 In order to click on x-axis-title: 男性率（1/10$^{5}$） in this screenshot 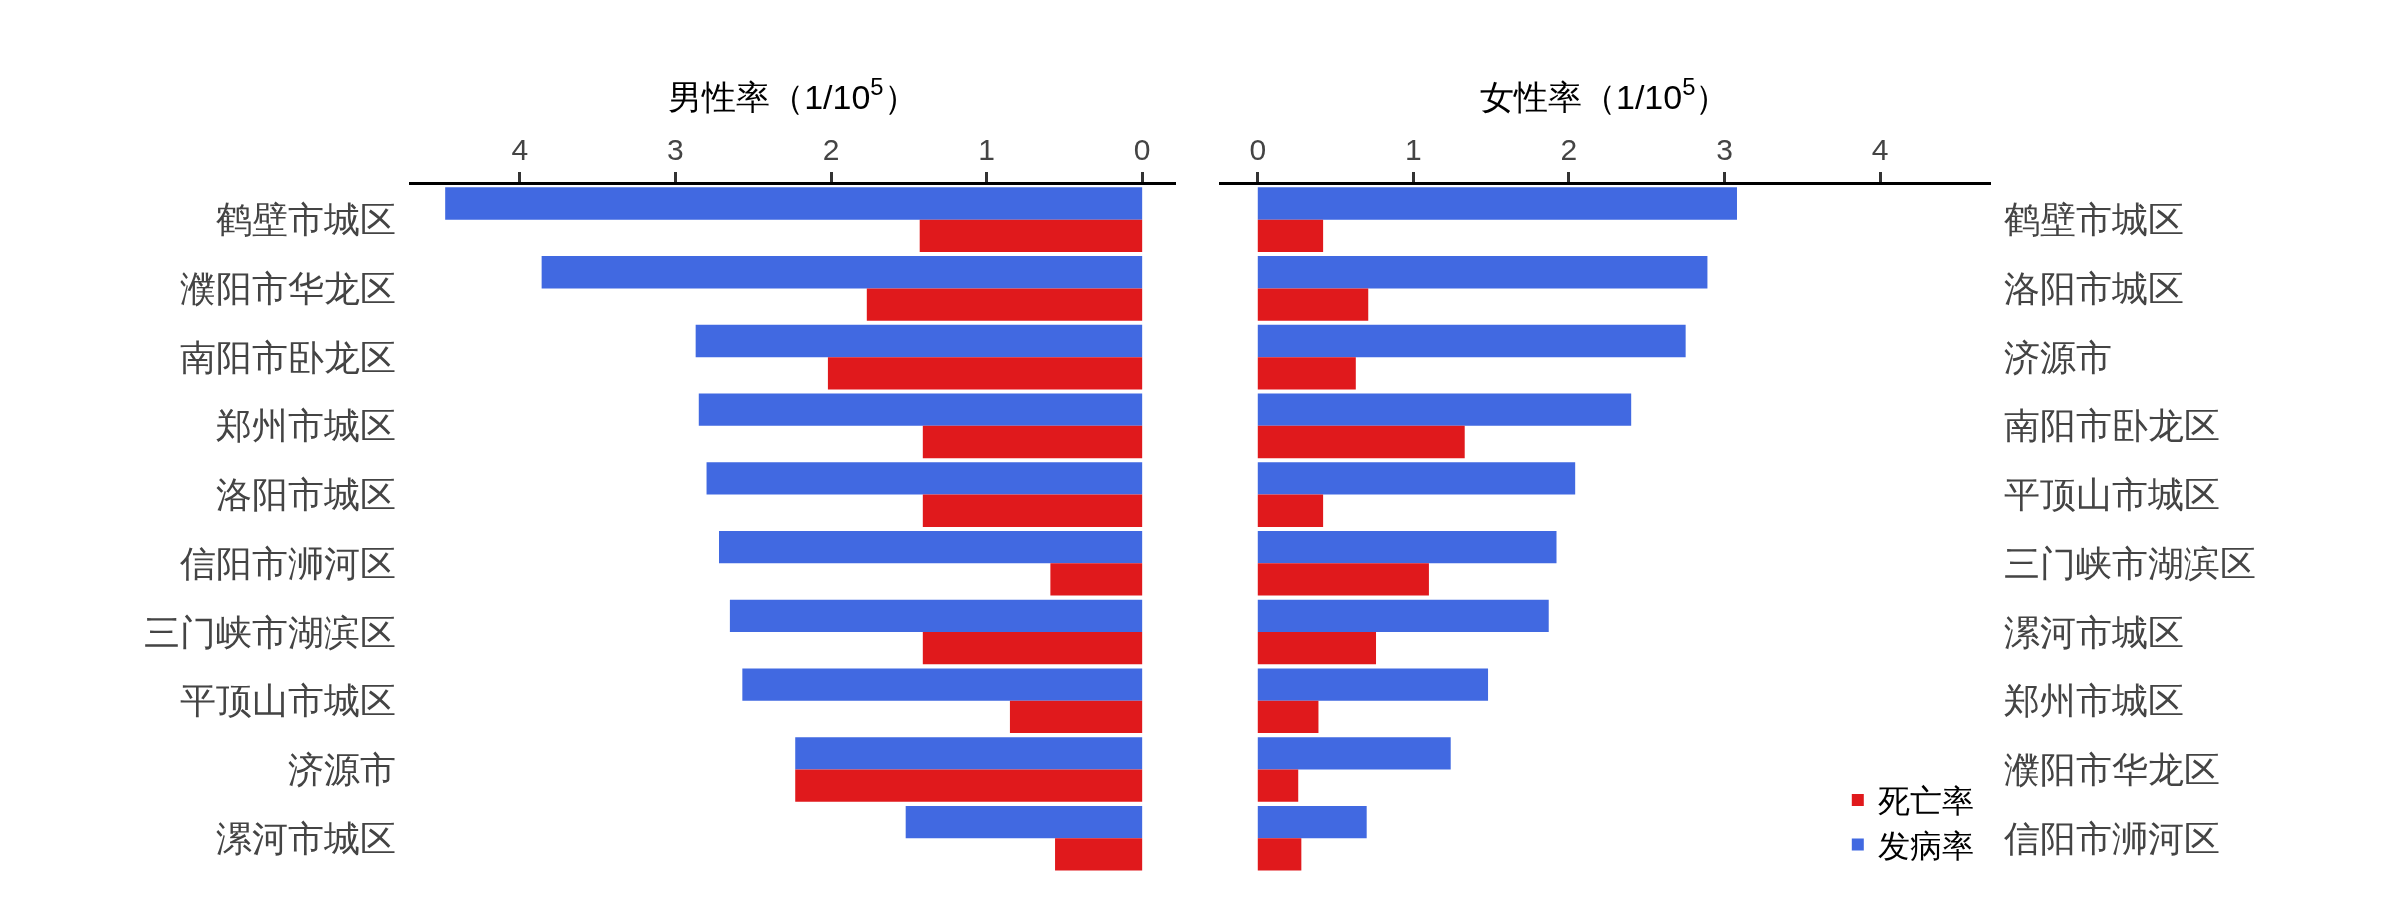, I will do `click(793, 94)`.